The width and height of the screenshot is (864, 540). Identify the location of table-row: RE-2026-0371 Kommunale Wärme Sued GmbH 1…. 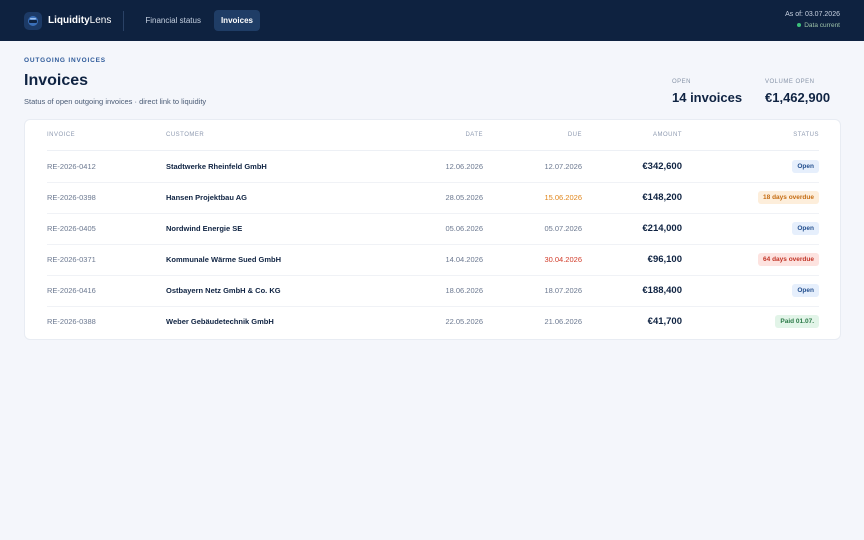
(433, 260).